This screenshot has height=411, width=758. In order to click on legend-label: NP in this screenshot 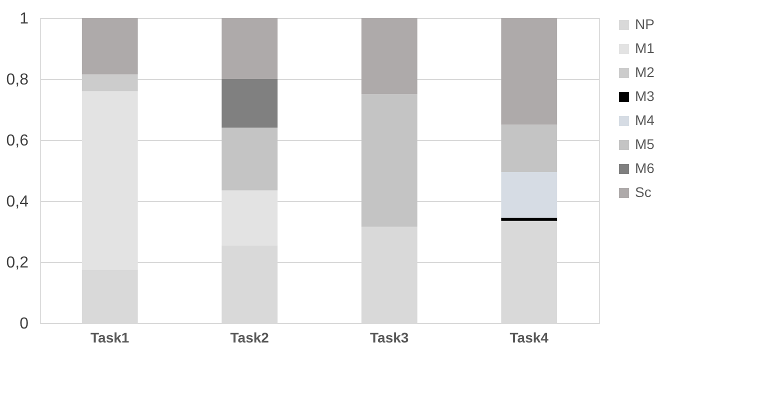, I will do `click(644, 24)`.